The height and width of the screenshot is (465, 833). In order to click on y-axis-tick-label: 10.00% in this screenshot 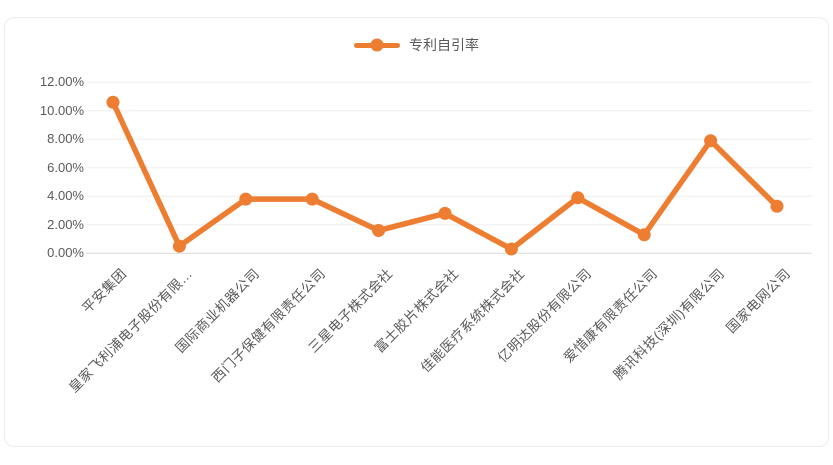, I will do `click(61, 110)`.